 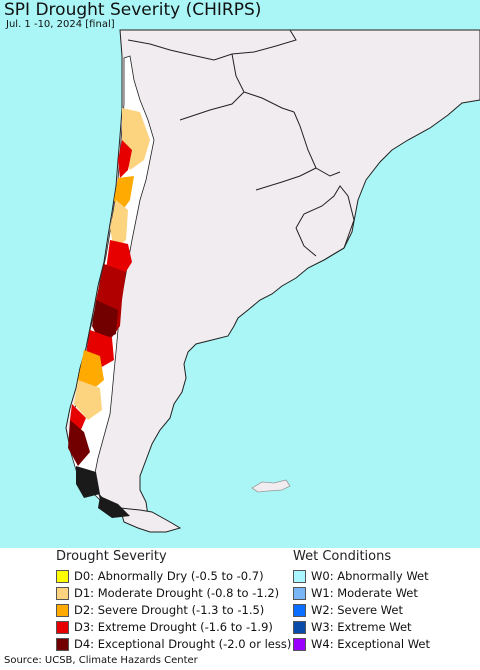 What do you see at coordinates (111, 556) in the screenshot?
I see `drought-legend-heading: Drought Severity` at bounding box center [111, 556].